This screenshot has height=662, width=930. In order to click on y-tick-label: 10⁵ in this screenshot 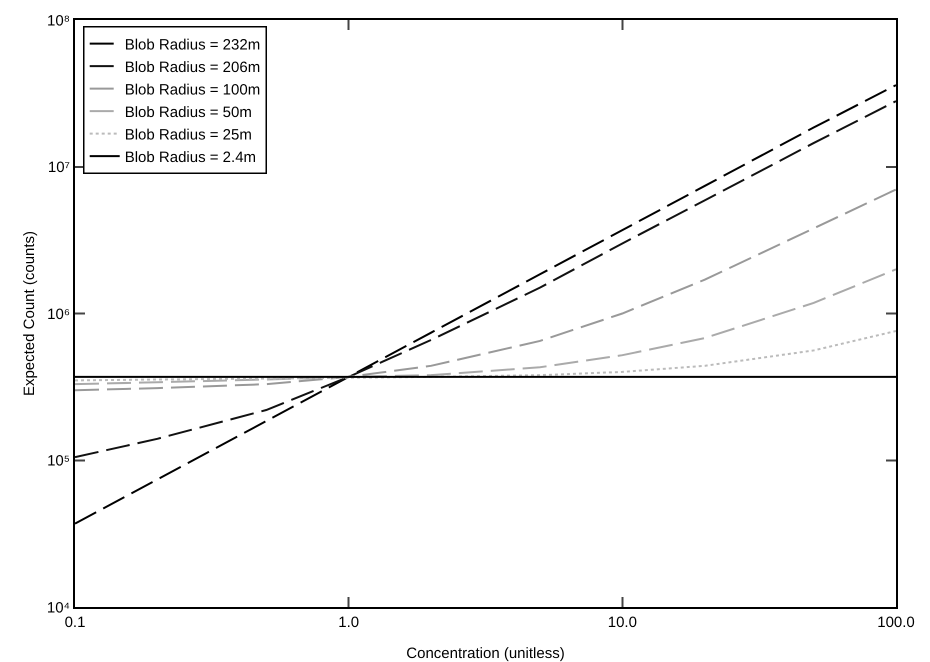, I will do `click(58, 461)`.